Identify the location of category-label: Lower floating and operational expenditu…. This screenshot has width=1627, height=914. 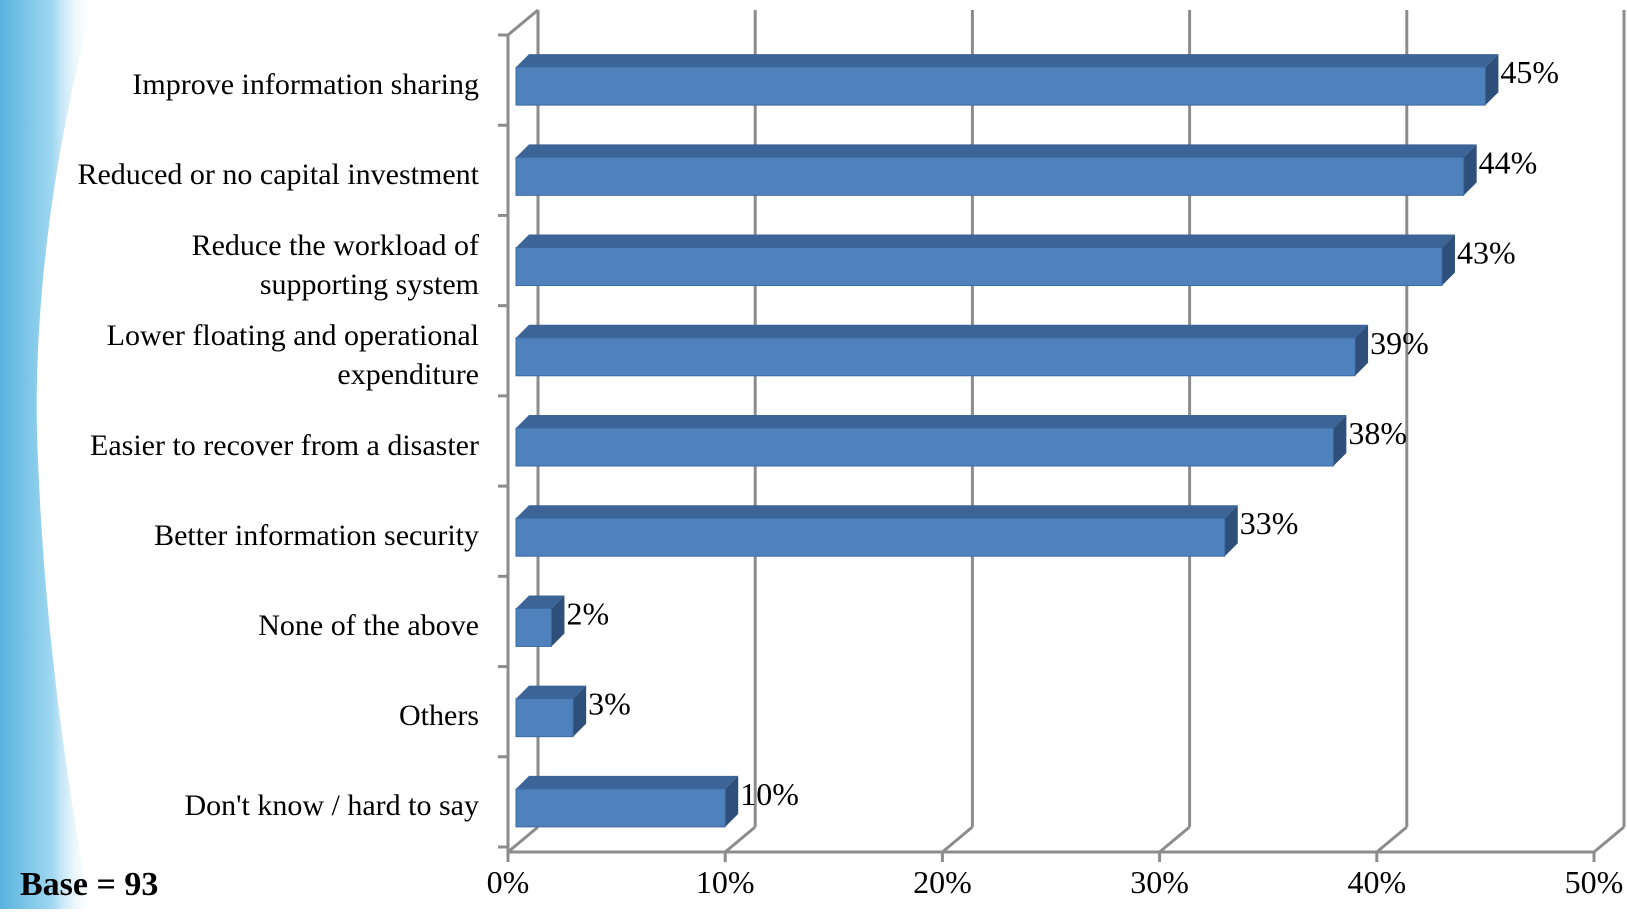
(292, 354).